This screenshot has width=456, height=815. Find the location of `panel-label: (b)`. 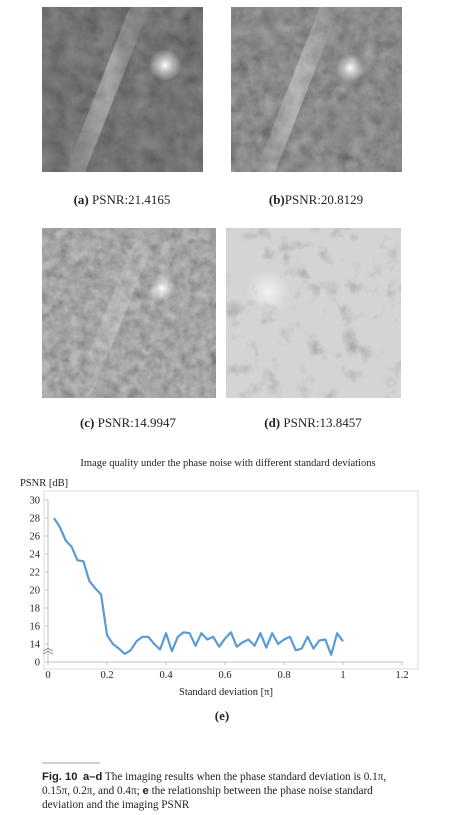

panel-label: (b) is located at coordinates (277, 199).